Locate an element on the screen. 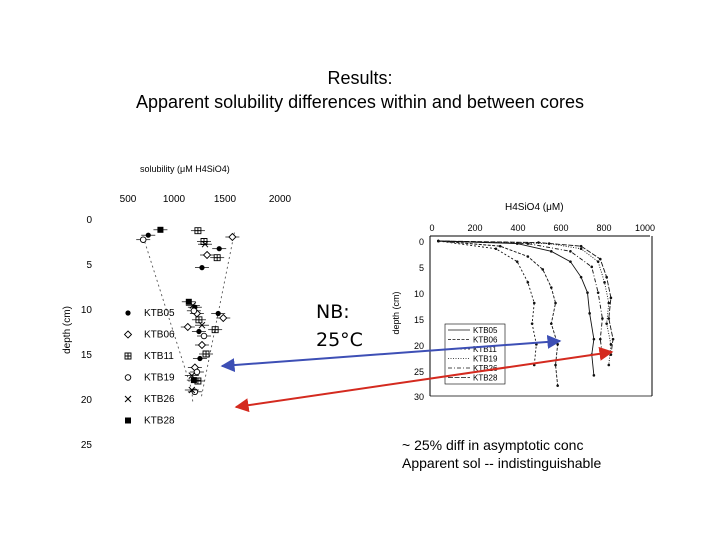 The height and width of the screenshot is (540, 720). left-legend: KTB05 KTB06 KTB11 KTB19 KTB26 KTB28 is located at coordinates (149, 367).